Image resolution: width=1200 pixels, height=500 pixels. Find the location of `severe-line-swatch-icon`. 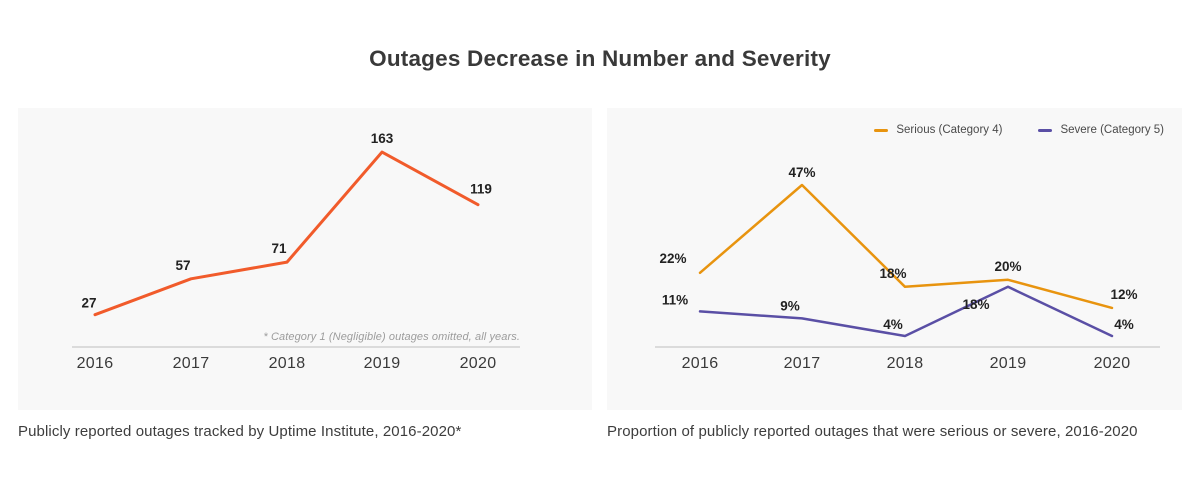

severe-line-swatch-icon is located at coordinates (1045, 130).